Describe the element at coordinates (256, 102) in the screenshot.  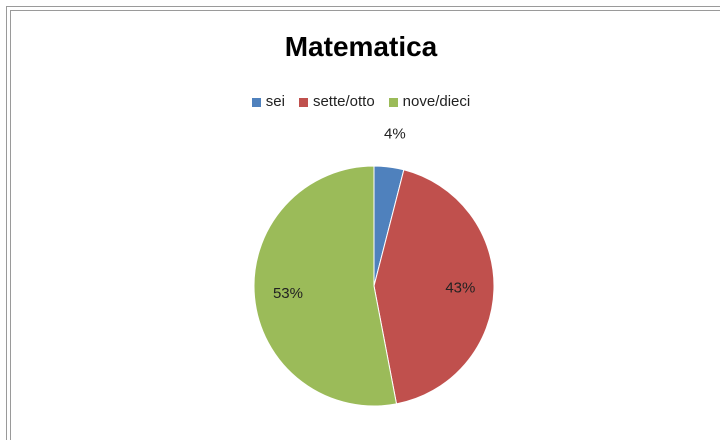
I see `legend-swatch-sei` at that location.